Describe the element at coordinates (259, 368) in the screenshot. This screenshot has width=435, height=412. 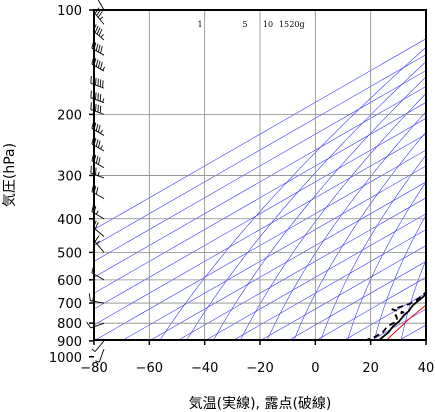
I see `x-tick-label: −20` at that location.